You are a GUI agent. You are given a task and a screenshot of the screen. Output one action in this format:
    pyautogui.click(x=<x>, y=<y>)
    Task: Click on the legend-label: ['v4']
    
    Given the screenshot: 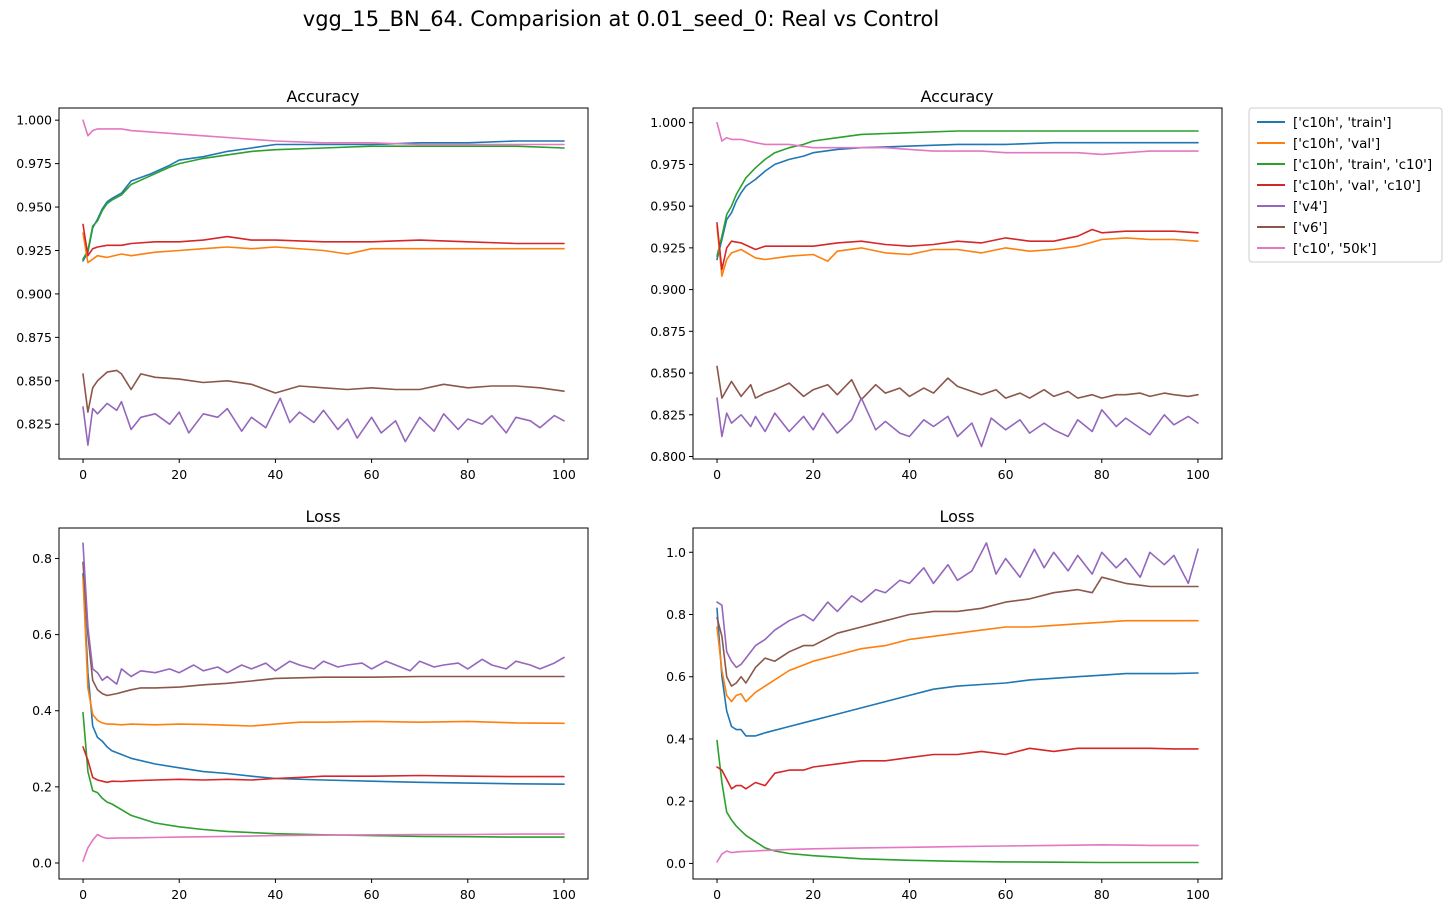 What is the action you would take?
    pyautogui.click(x=1310, y=207)
    